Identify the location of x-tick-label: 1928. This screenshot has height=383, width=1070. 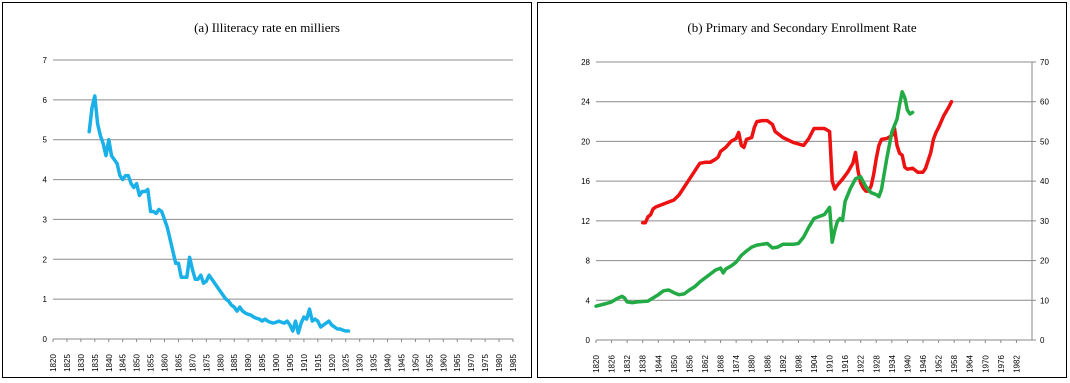
(876, 364).